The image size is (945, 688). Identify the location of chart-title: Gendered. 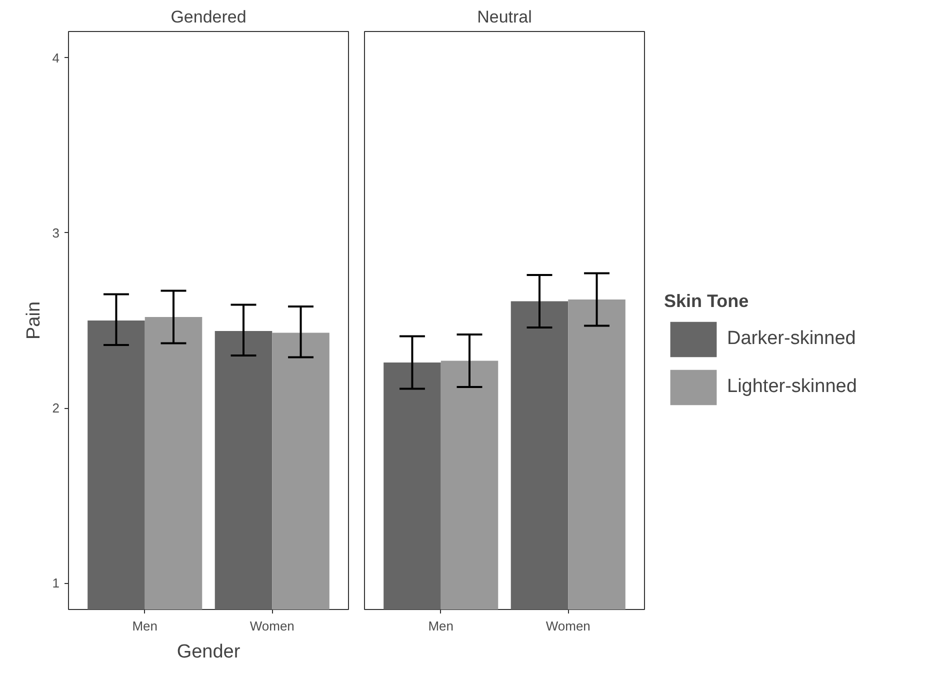
(208, 17).